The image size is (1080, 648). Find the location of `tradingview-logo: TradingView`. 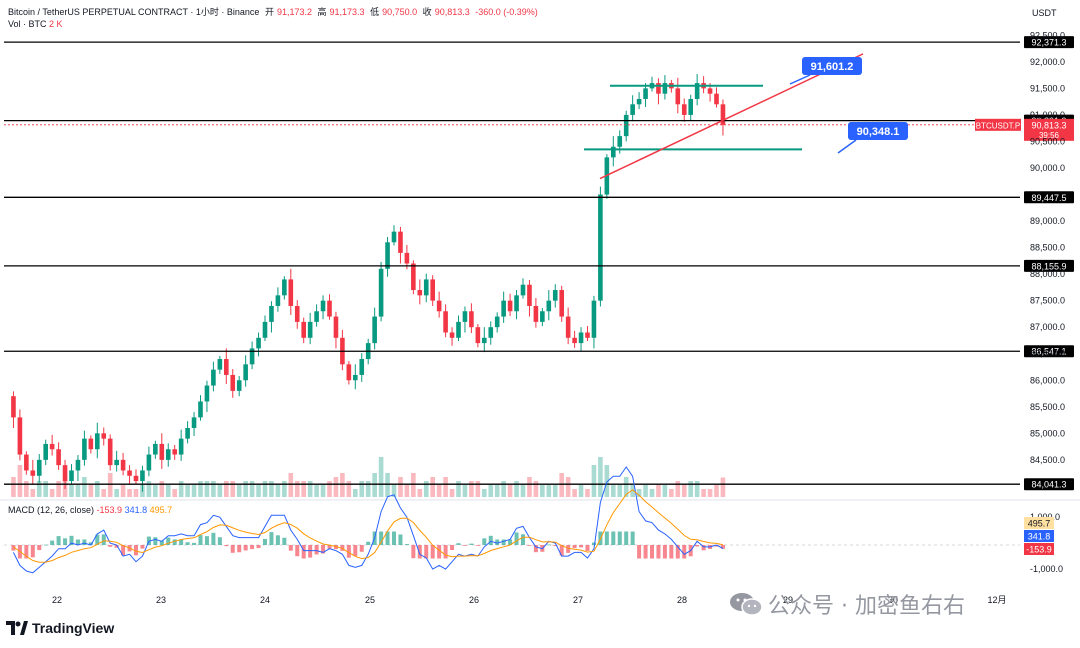

tradingview-logo: TradingView is located at coordinates (60, 628).